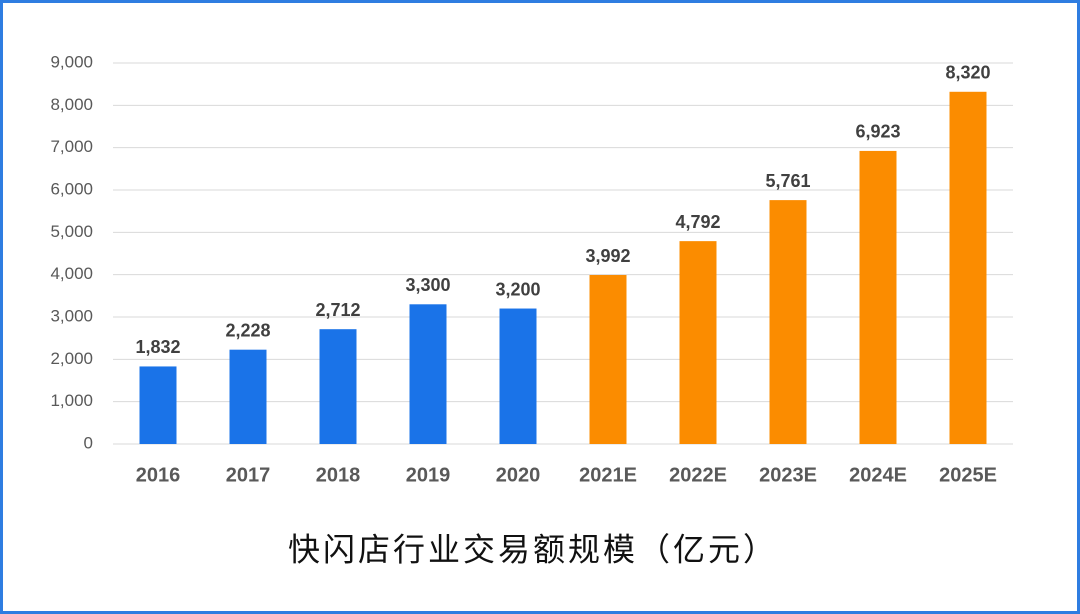  Describe the element at coordinates (427, 285) in the screenshot. I see `data-label: 3,300` at that location.